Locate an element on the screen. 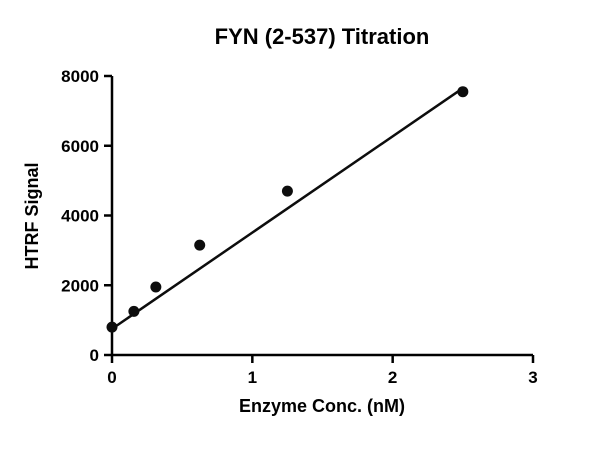 This screenshot has width=600, height=449. x-axis-label: Enzyme Conc. (nM) is located at coordinates (322, 406).